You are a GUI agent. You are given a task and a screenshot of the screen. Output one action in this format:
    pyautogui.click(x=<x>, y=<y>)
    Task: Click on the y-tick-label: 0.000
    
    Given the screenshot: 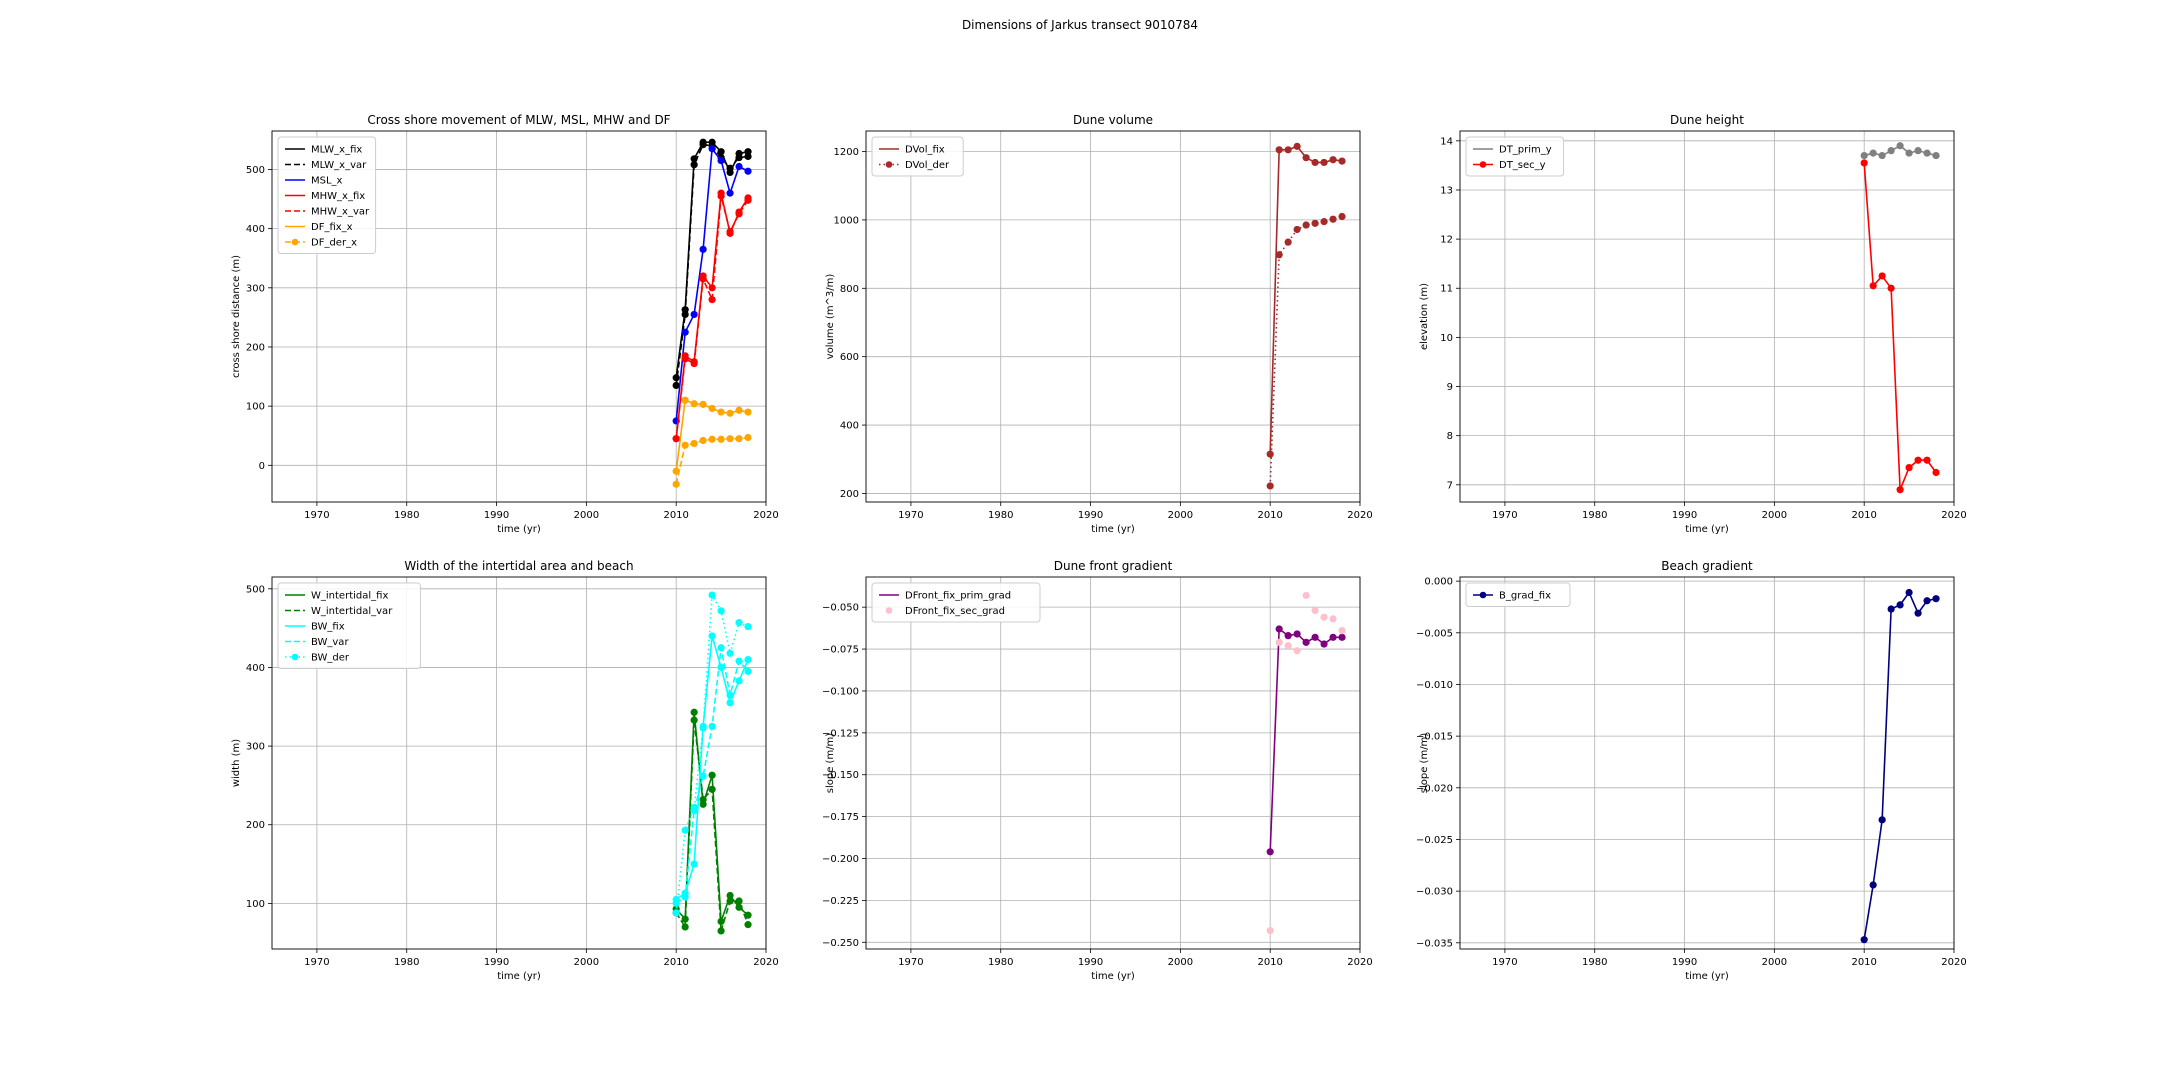 What is the action you would take?
    pyautogui.click(x=1438, y=582)
    